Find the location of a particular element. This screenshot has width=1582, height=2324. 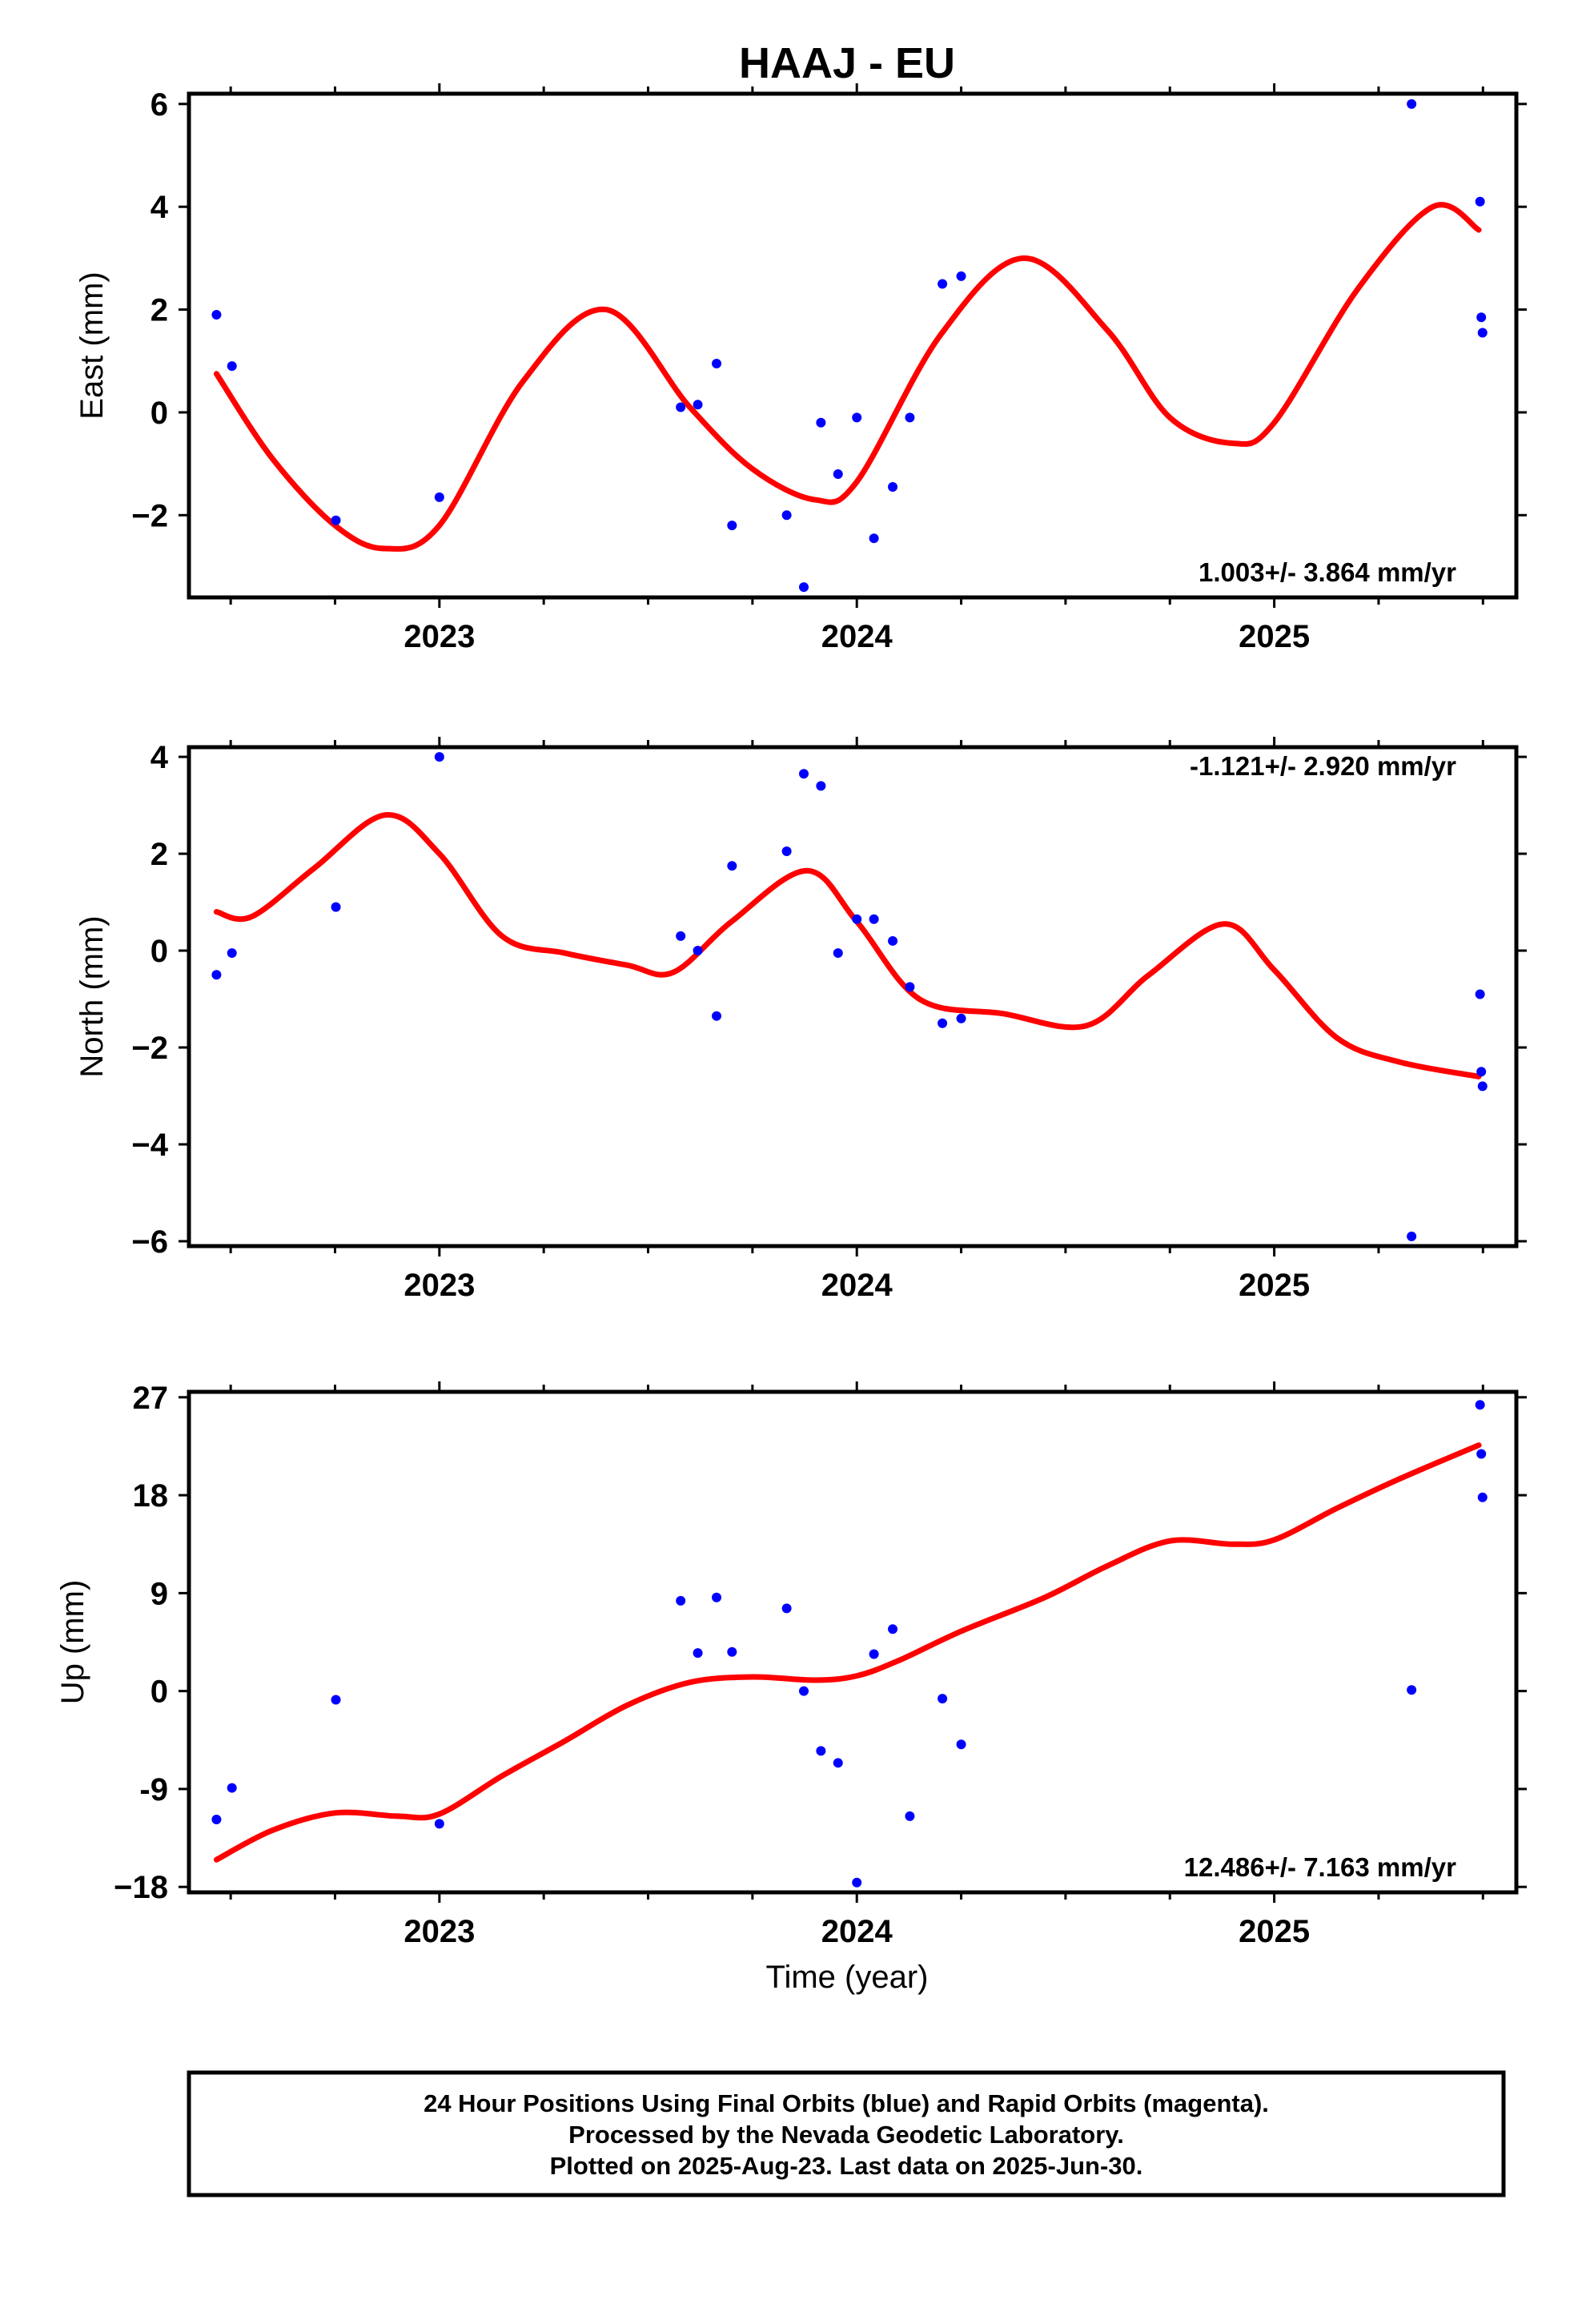

east-x-tick-label: 2024 is located at coordinates (857, 636).